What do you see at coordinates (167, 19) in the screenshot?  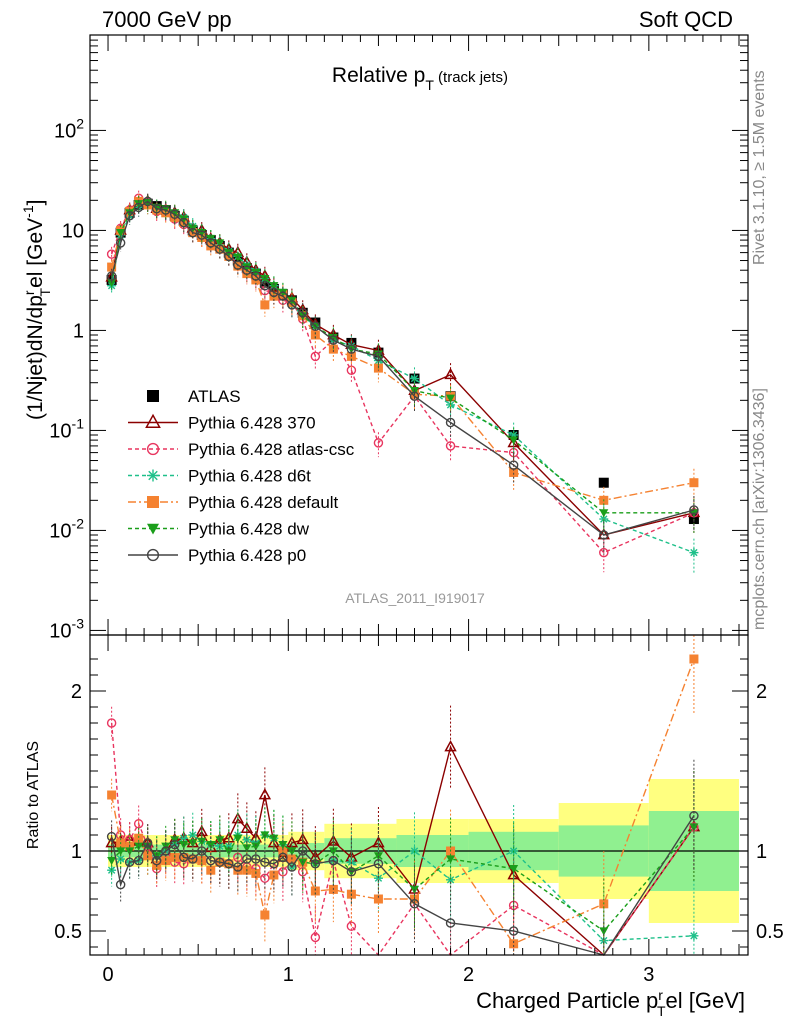 I see `header-left: 7000 GeV pp` at bounding box center [167, 19].